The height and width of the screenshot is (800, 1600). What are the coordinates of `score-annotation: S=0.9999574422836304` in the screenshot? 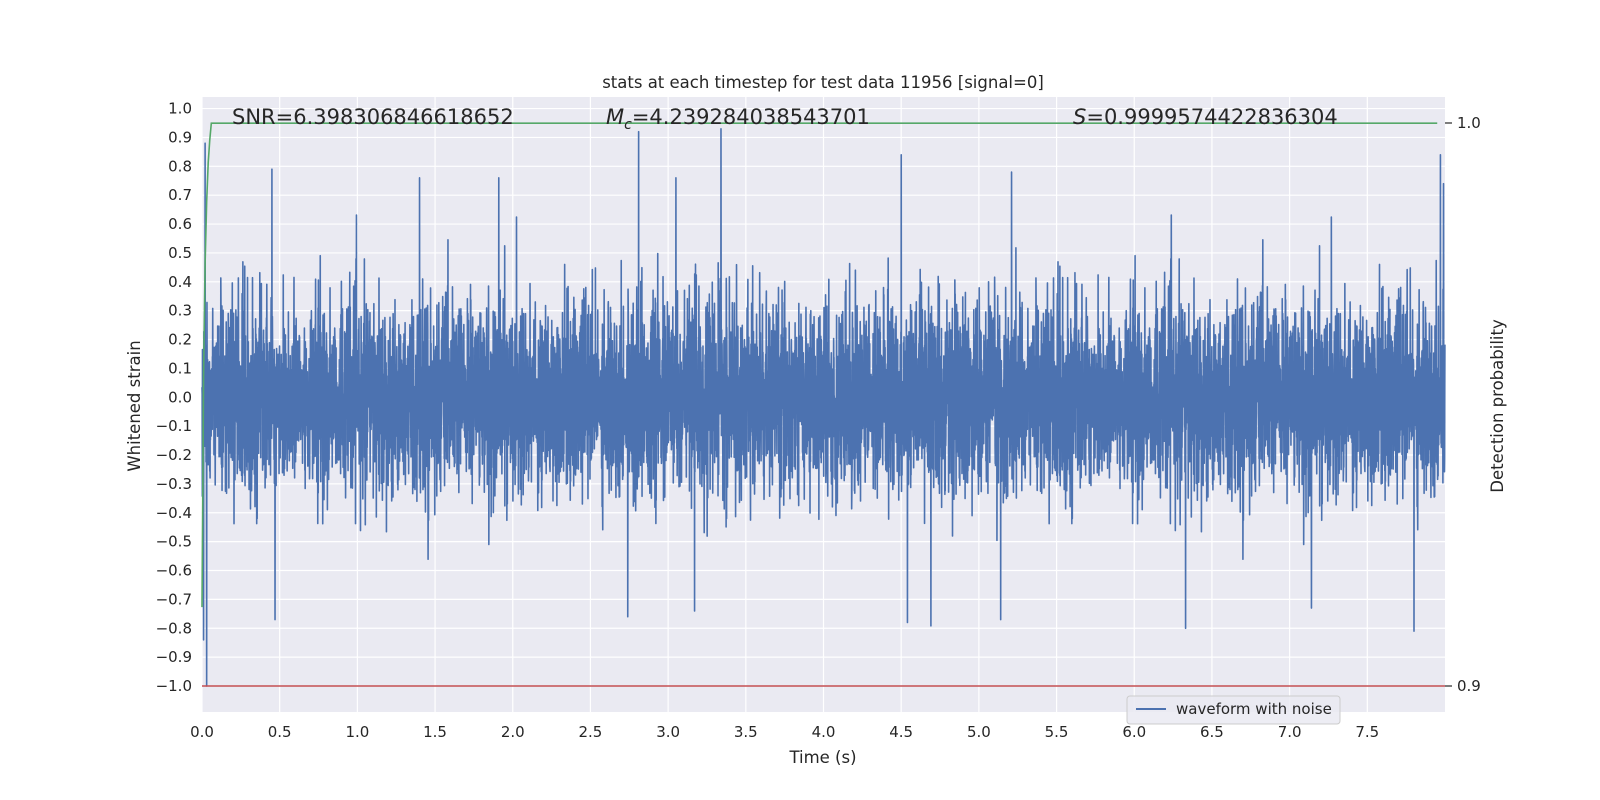 It's located at (1205, 117).